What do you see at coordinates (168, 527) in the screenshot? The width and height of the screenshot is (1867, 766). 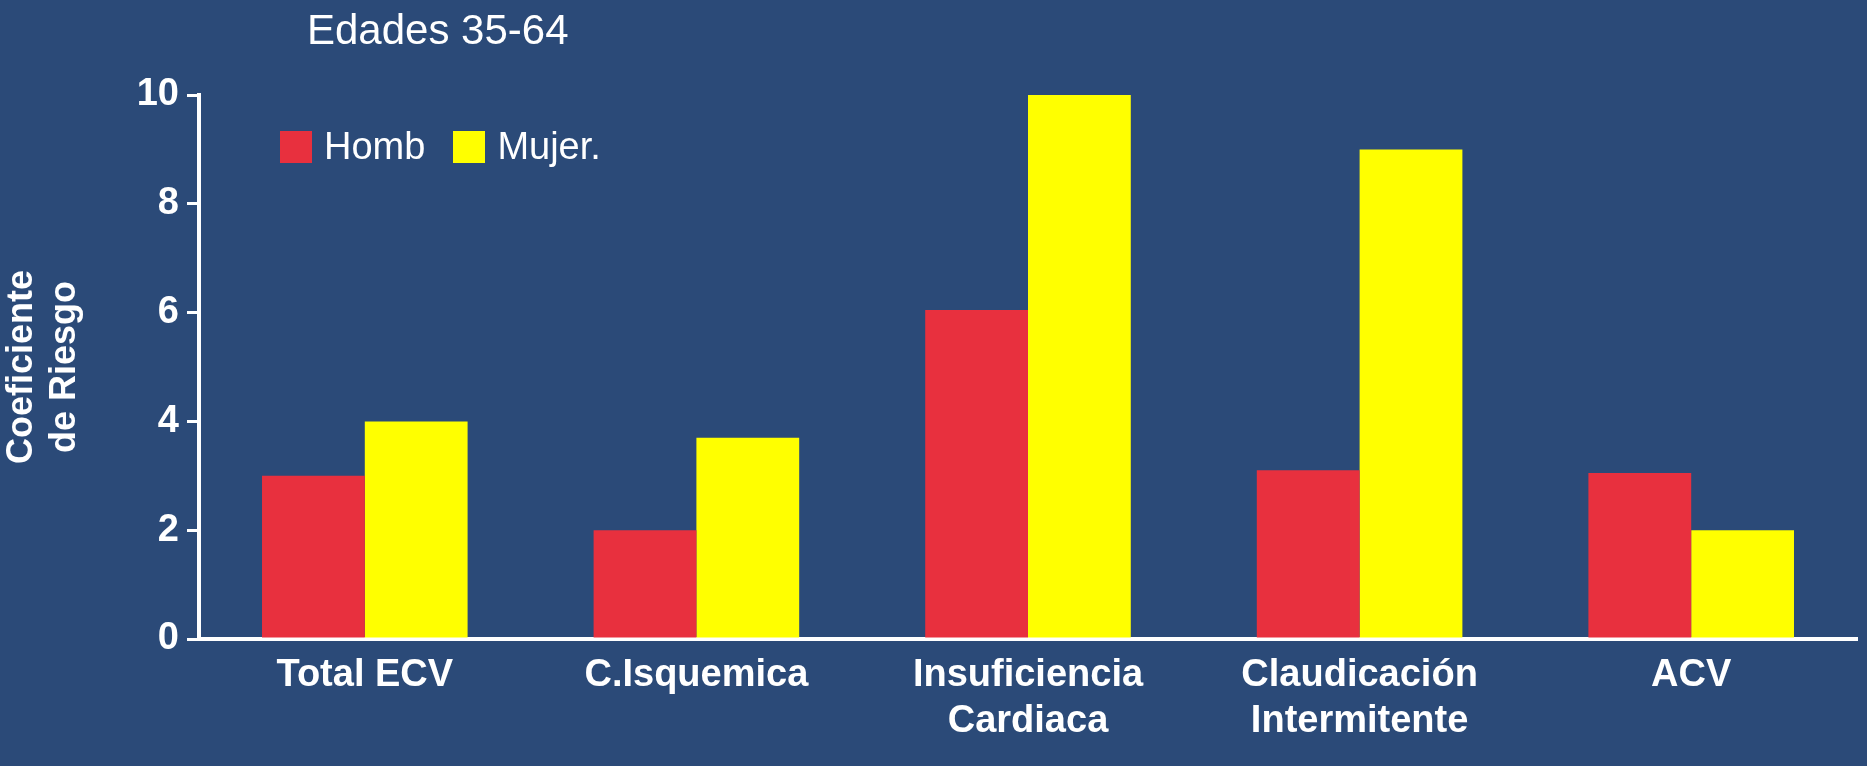 I see `y-tick-label: 2` at bounding box center [168, 527].